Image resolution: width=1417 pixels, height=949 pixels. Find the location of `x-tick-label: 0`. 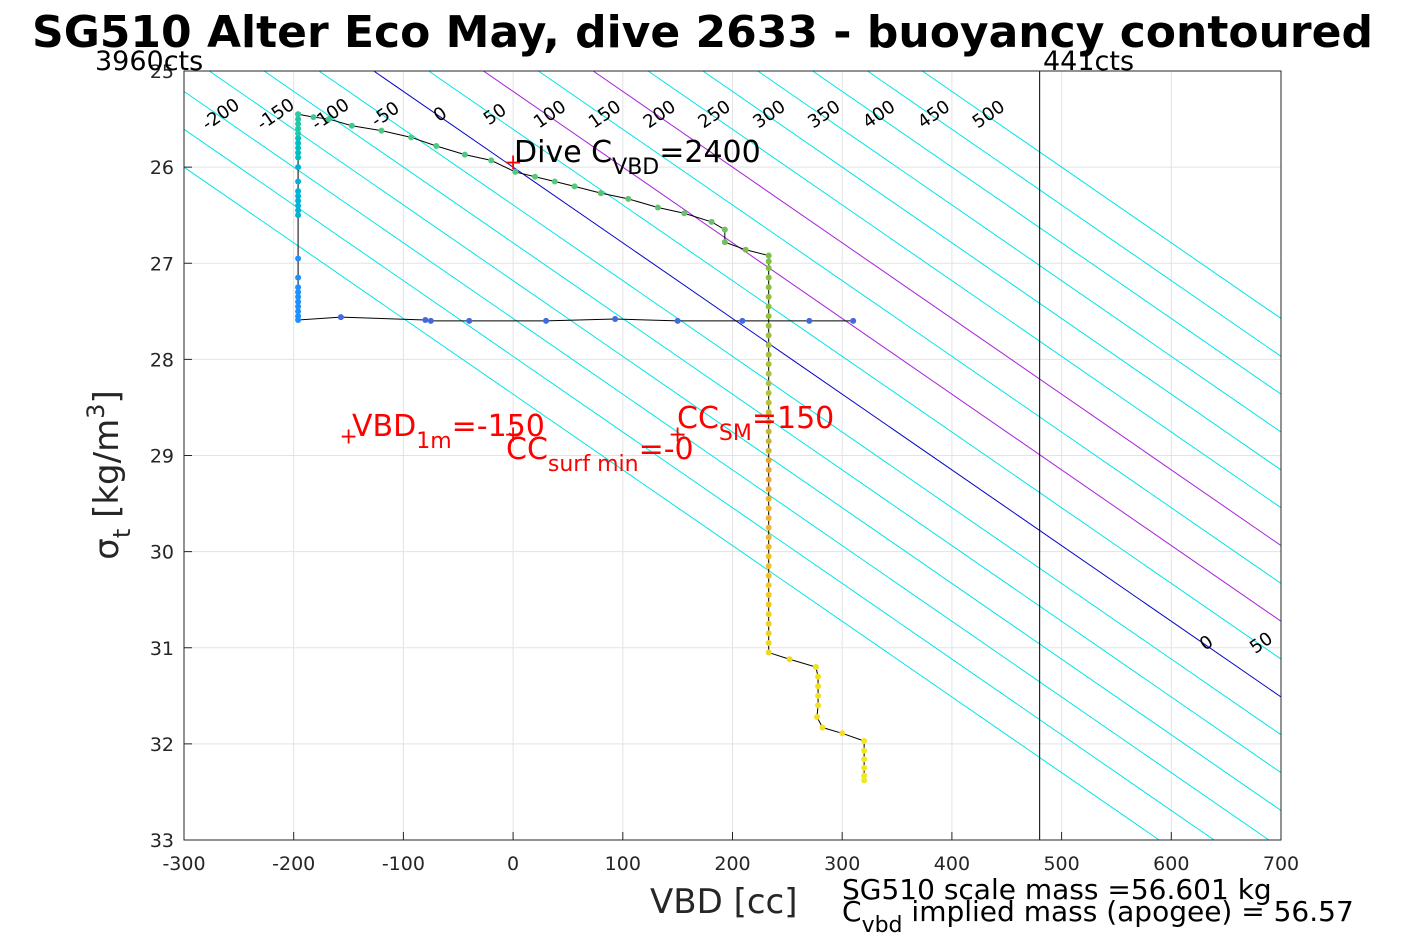

x-tick-label: 0 is located at coordinates (513, 864).